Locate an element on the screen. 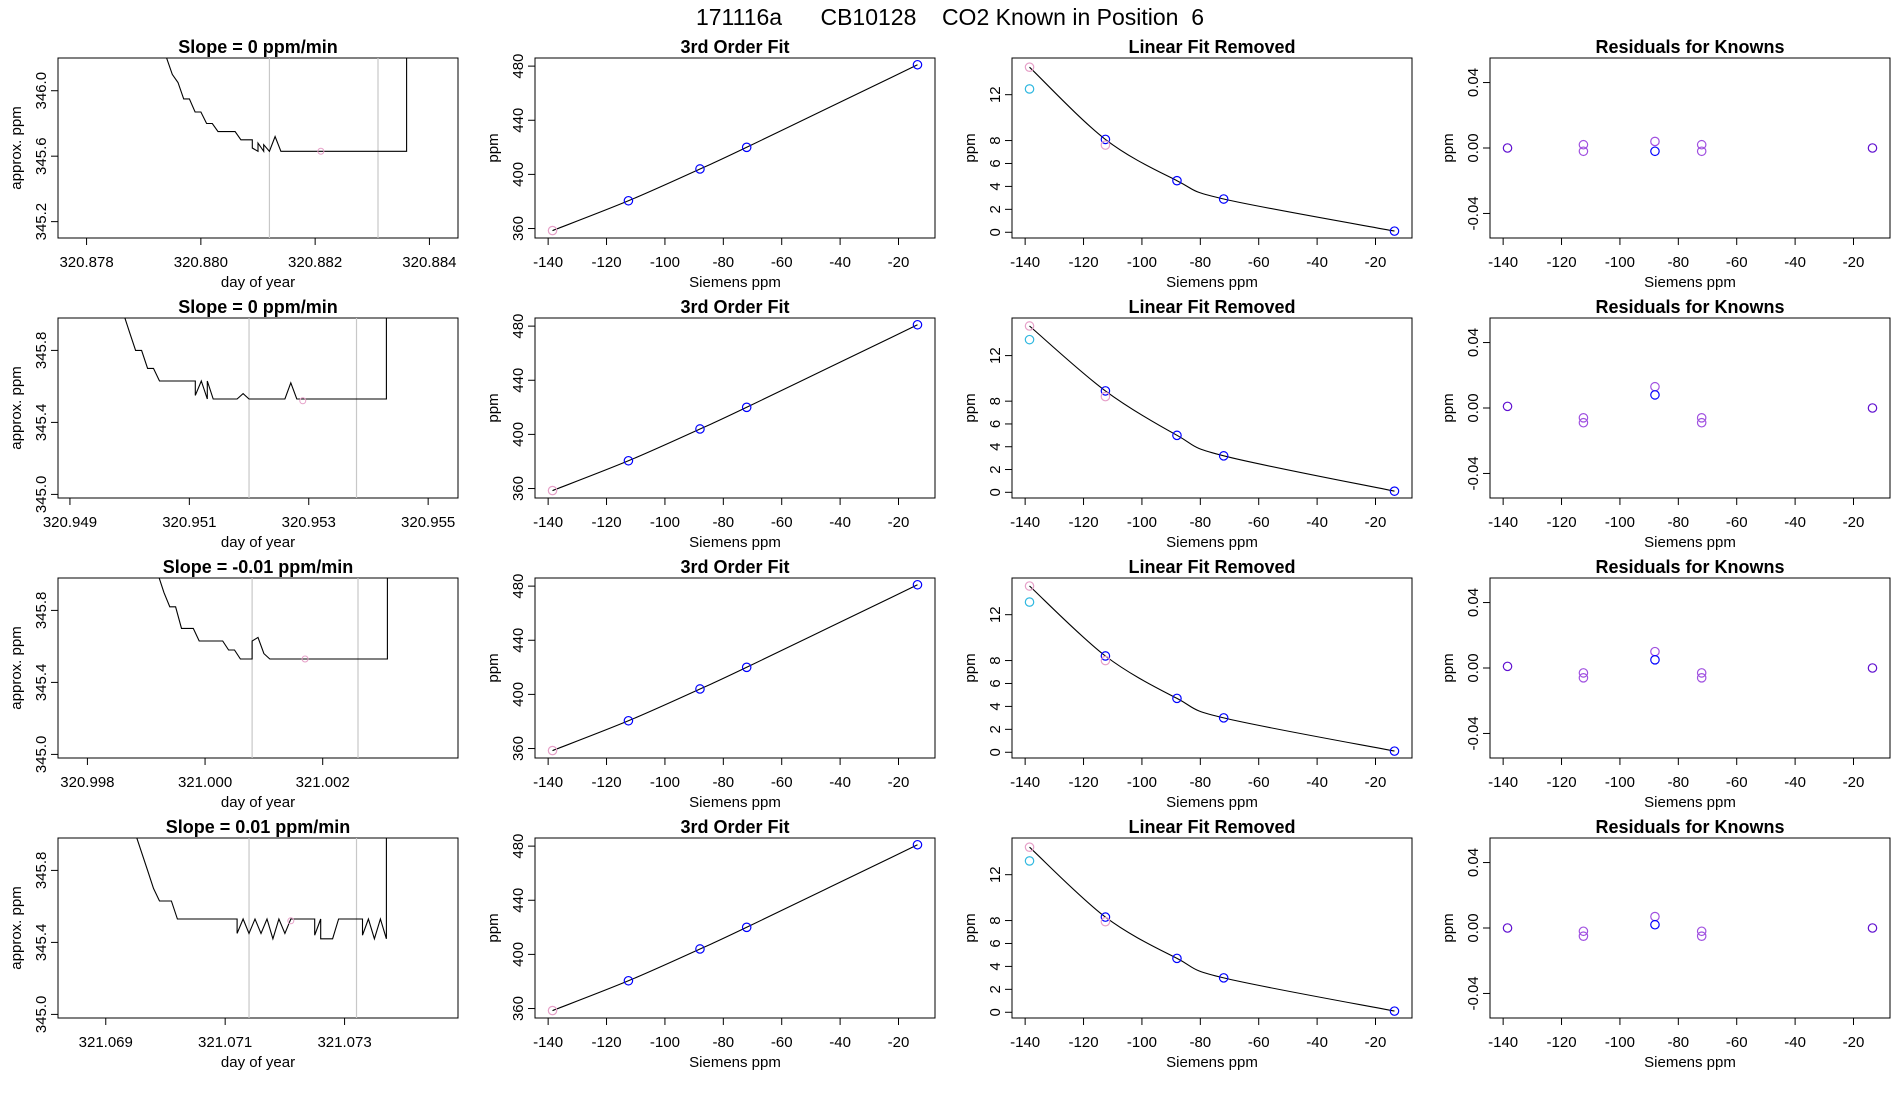  y-tick-label: 400 is located at coordinates (518, 694).